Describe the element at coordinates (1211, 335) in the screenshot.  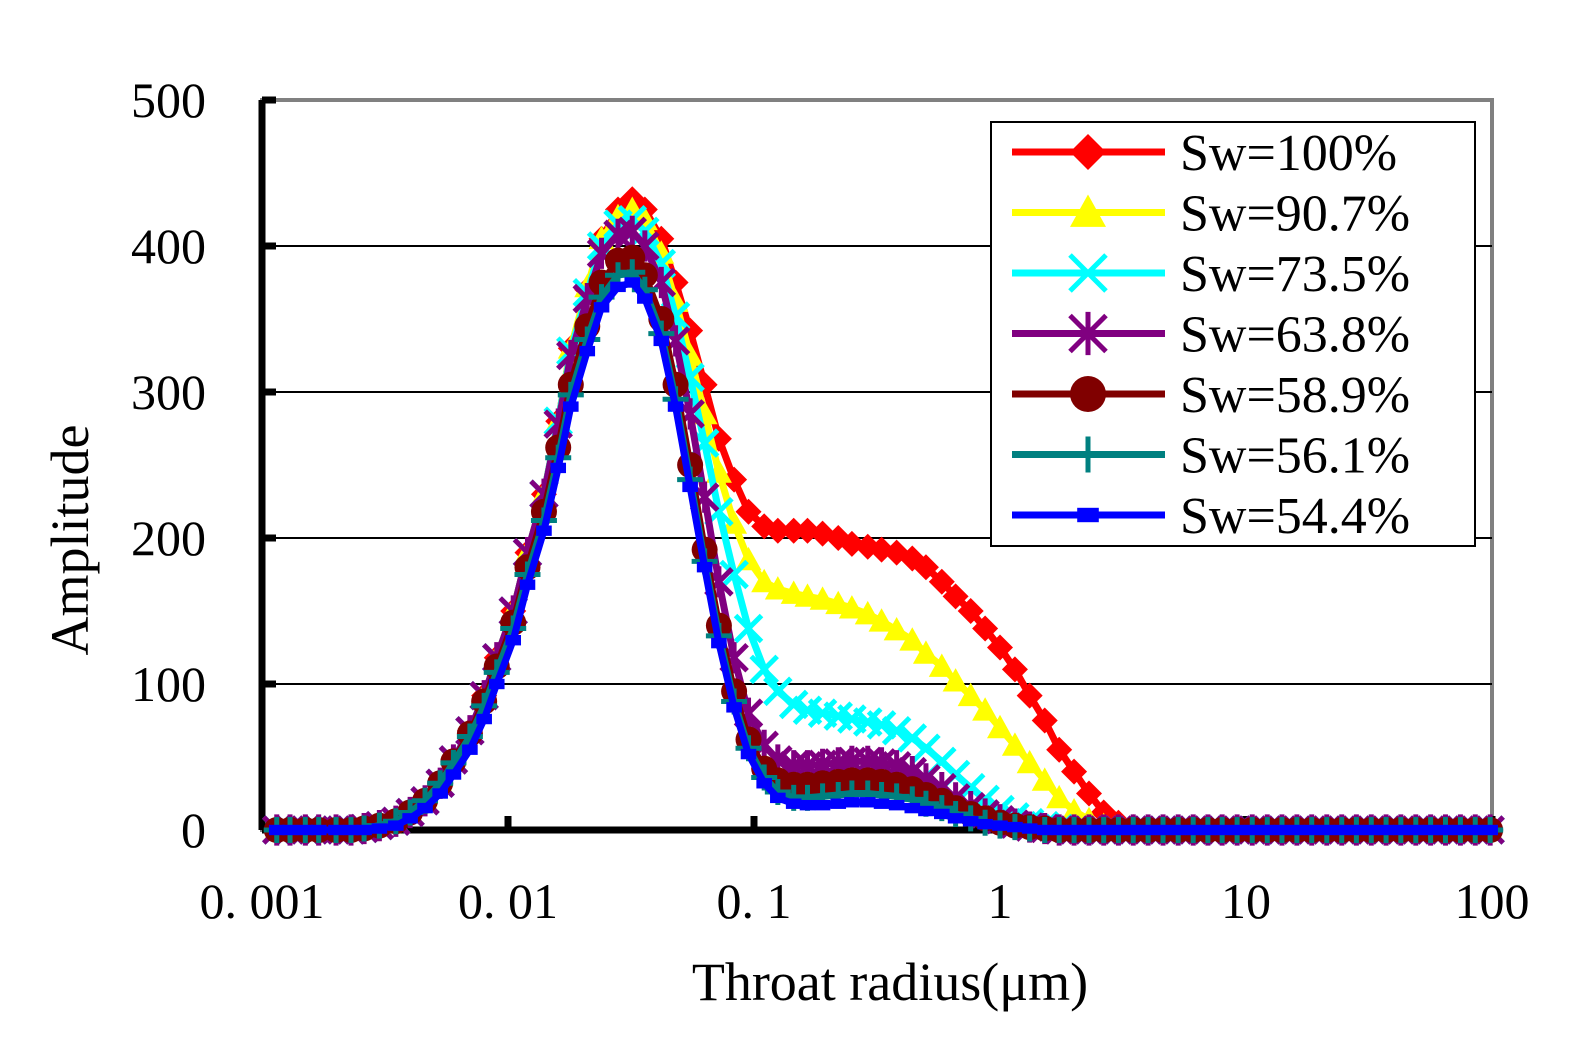
I see `legend-item: Sw=63.8%` at that location.